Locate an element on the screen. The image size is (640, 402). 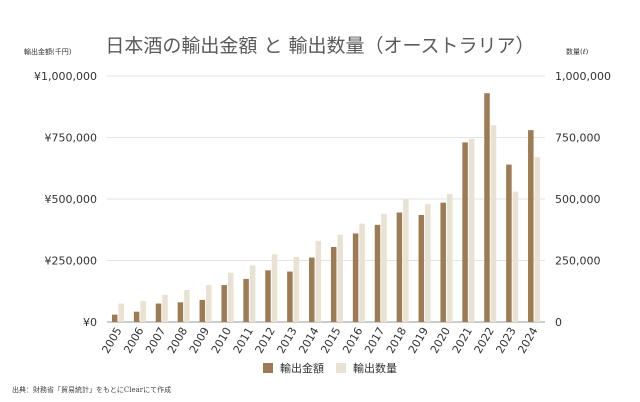
right-tick-label: 250,000 is located at coordinates (578, 261).